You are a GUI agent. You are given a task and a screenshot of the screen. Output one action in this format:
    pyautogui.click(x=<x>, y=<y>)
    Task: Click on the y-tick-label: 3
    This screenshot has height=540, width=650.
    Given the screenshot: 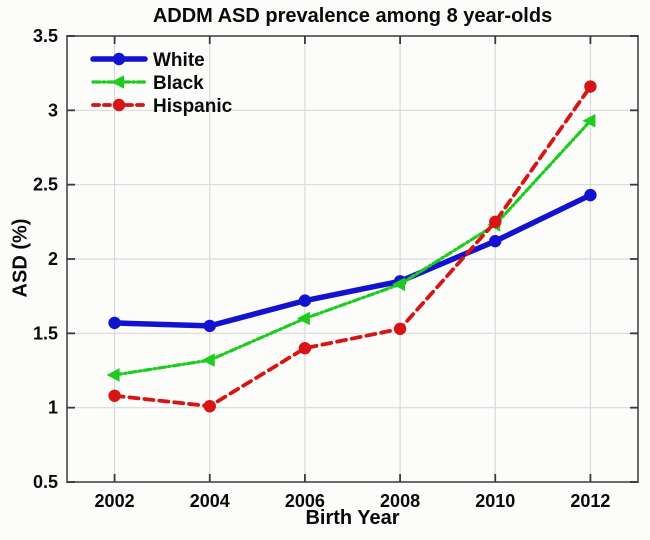 What is the action you would take?
    pyautogui.click(x=53, y=110)
    